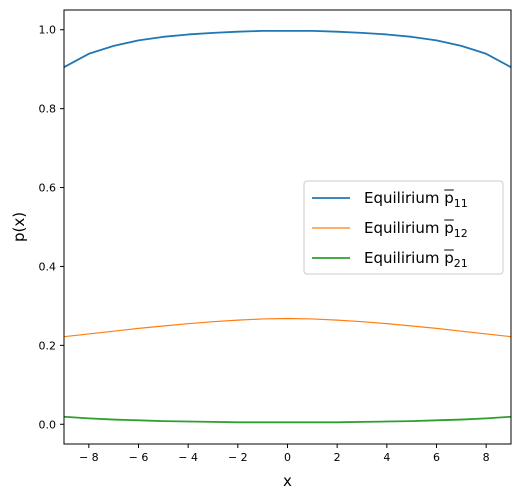 Image resolution: width=520 pixels, height=500 pixels. Describe the element at coordinates (386, 457) in the screenshot. I see `x-tick-label: 4` at that location.